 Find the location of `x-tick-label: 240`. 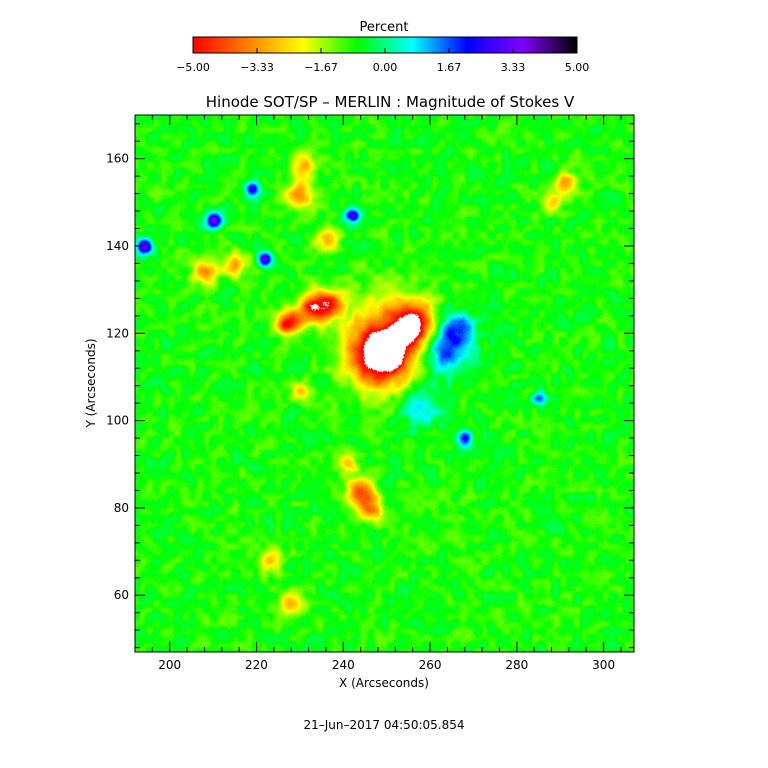

x-tick-label: 240 is located at coordinates (343, 665).